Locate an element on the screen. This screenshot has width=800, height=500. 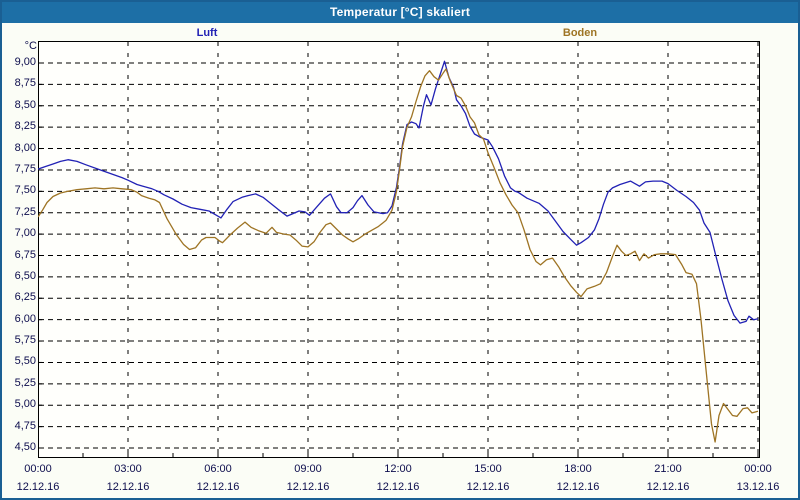
y-axis-tick-label: 7,75 is located at coordinates (25, 169).